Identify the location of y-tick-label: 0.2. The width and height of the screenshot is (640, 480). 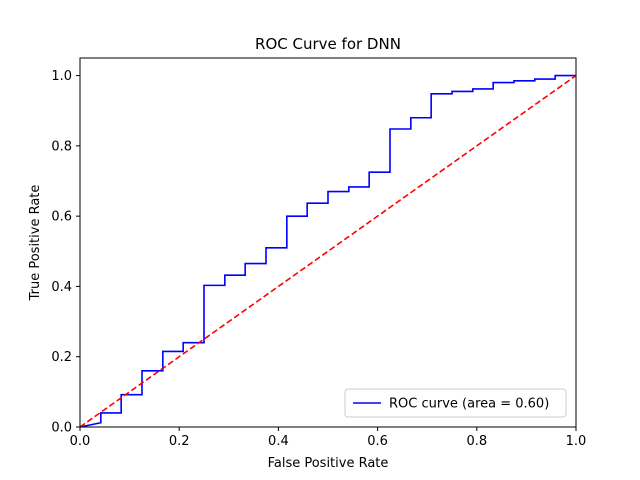
(61, 357).